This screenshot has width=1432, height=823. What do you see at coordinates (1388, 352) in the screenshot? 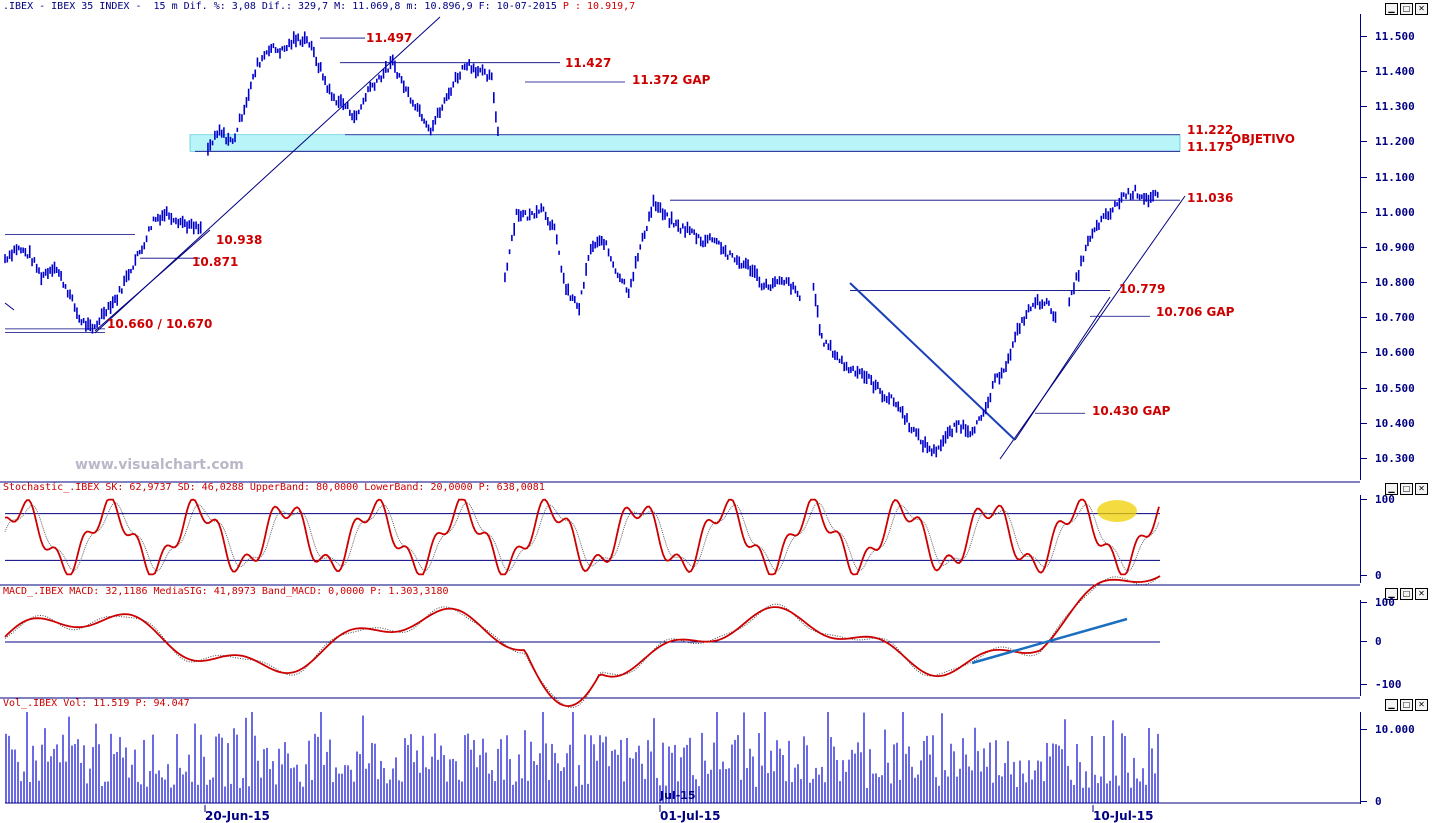
I see `price-tick: 10.600` at bounding box center [1388, 352].